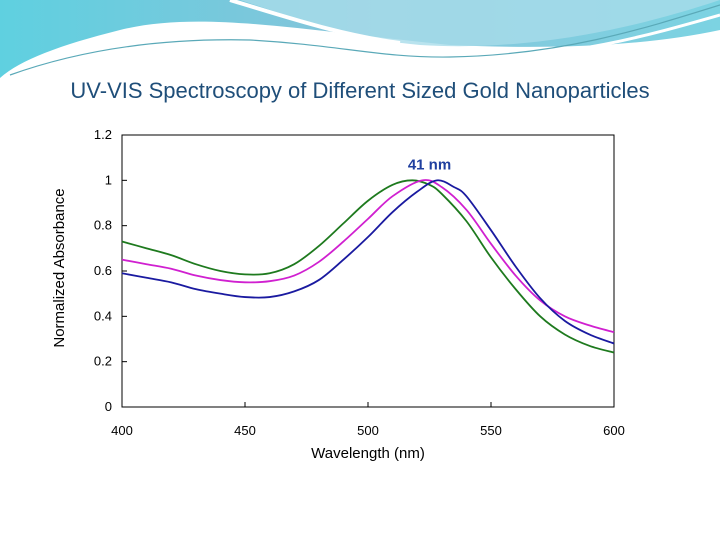 The image size is (720, 540). I want to click on x-tick-label: 550, so click(491, 430).